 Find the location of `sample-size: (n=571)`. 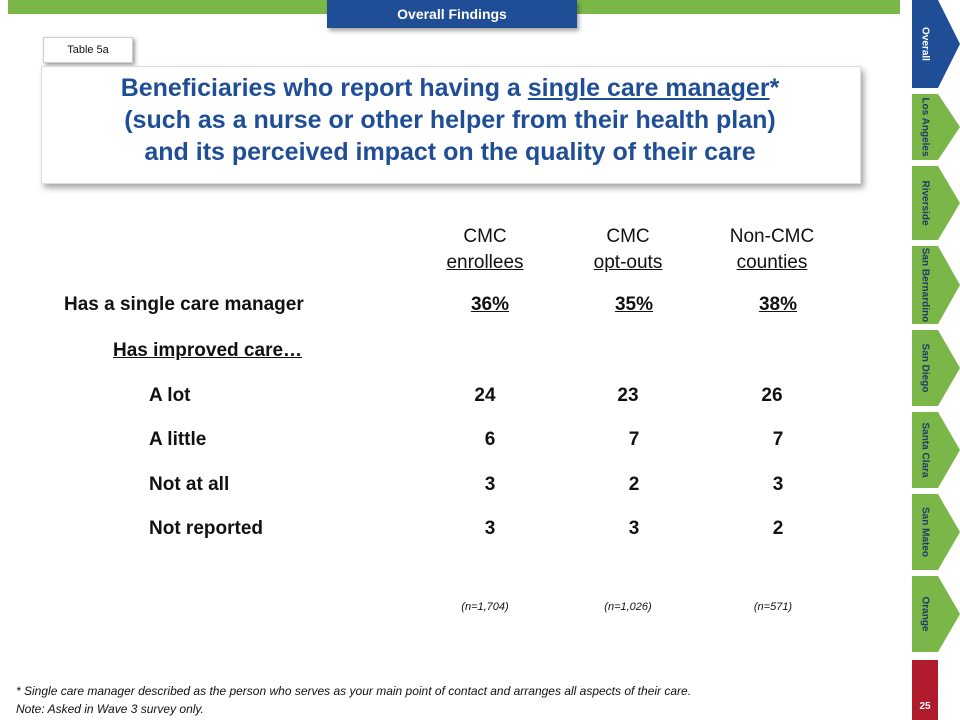

sample-size: (n=571) is located at coordinates (773, 607).